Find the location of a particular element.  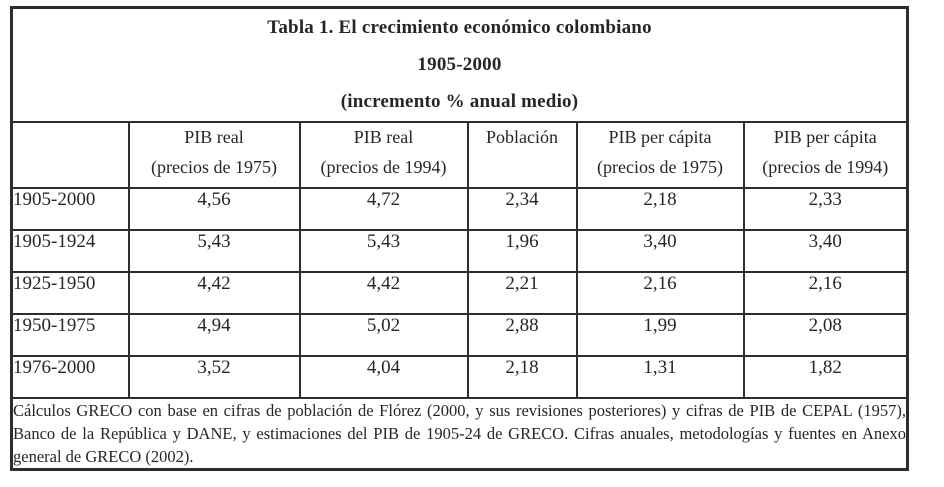

value-cell: 1,96 is located at coordinates (522, 251).